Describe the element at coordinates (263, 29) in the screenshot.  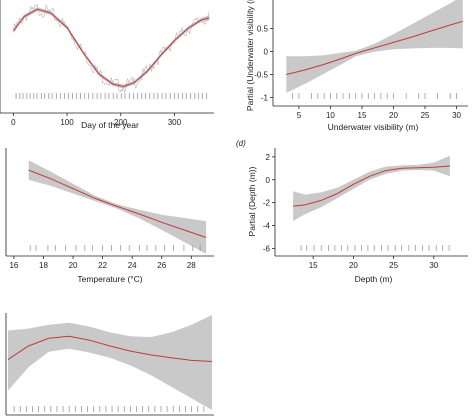
I see `y-tick-label: 0.5` at that location.